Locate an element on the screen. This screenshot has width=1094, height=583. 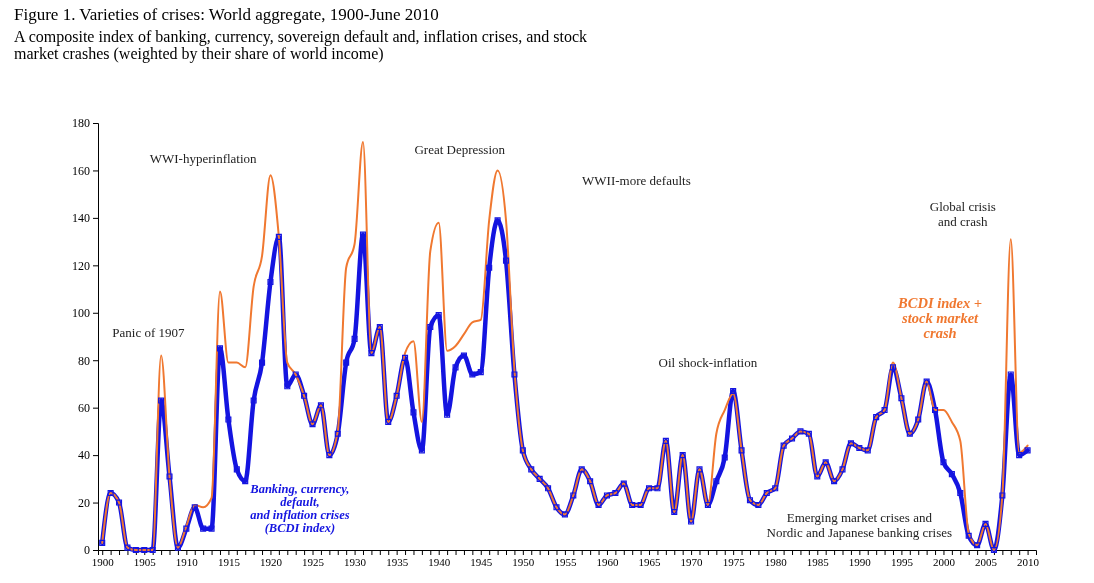
x-tick-label: 2000 is located at coordinates (944, 561).